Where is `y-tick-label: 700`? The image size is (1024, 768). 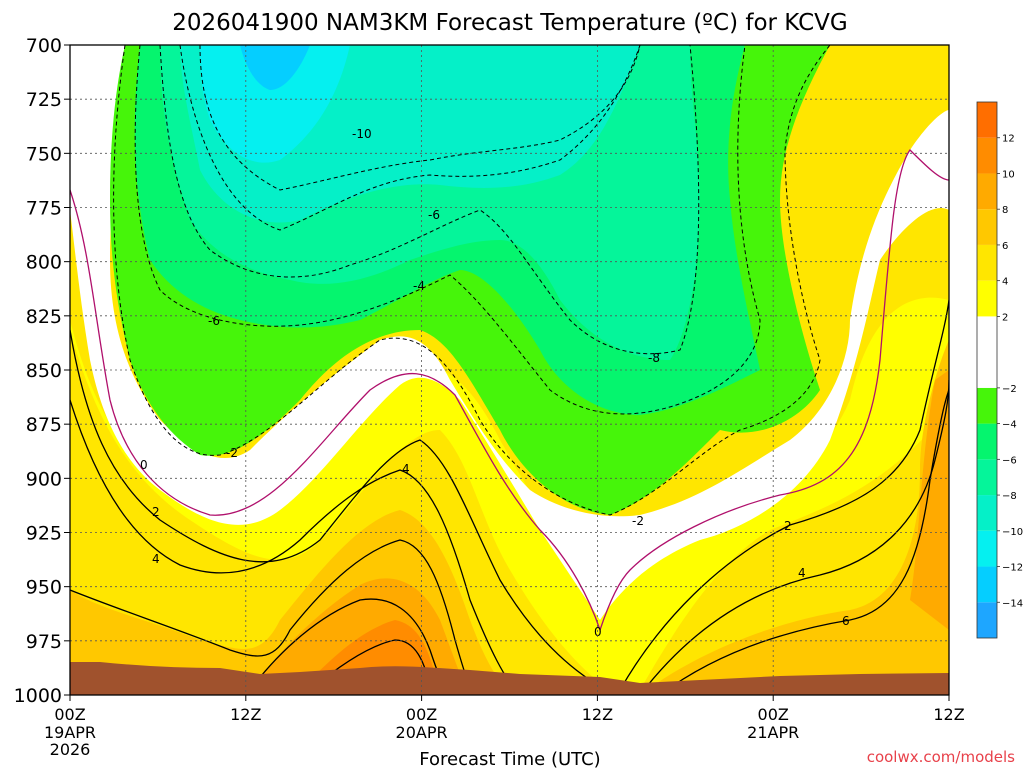
y-tick-label: 700 is located at coordinates (44, 46).